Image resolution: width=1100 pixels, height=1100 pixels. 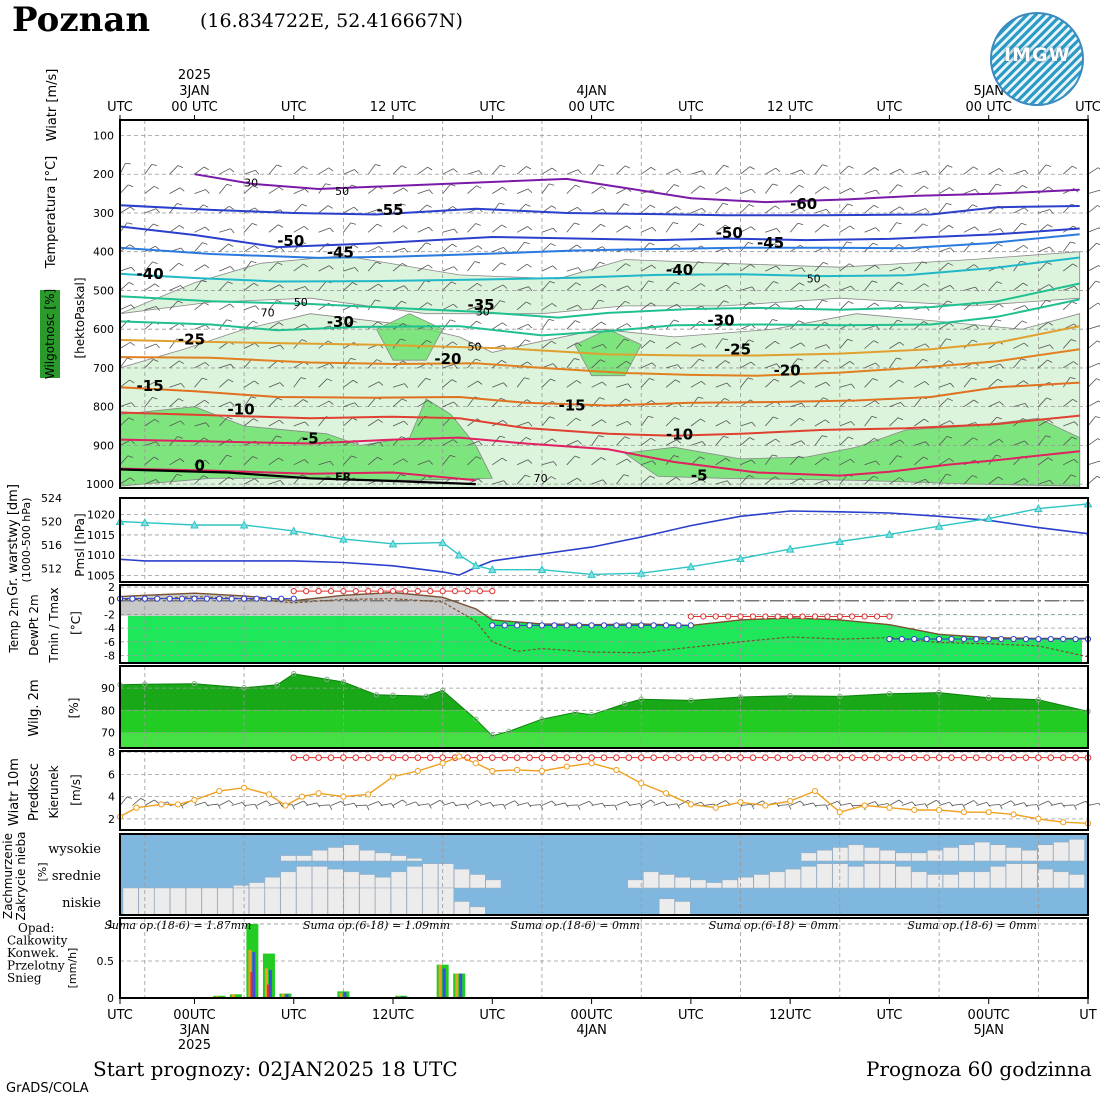 What do you see at coordinates (100, 484) in the screenshot?
I see `tick-label: 1000` at bounding box center [100, 484].